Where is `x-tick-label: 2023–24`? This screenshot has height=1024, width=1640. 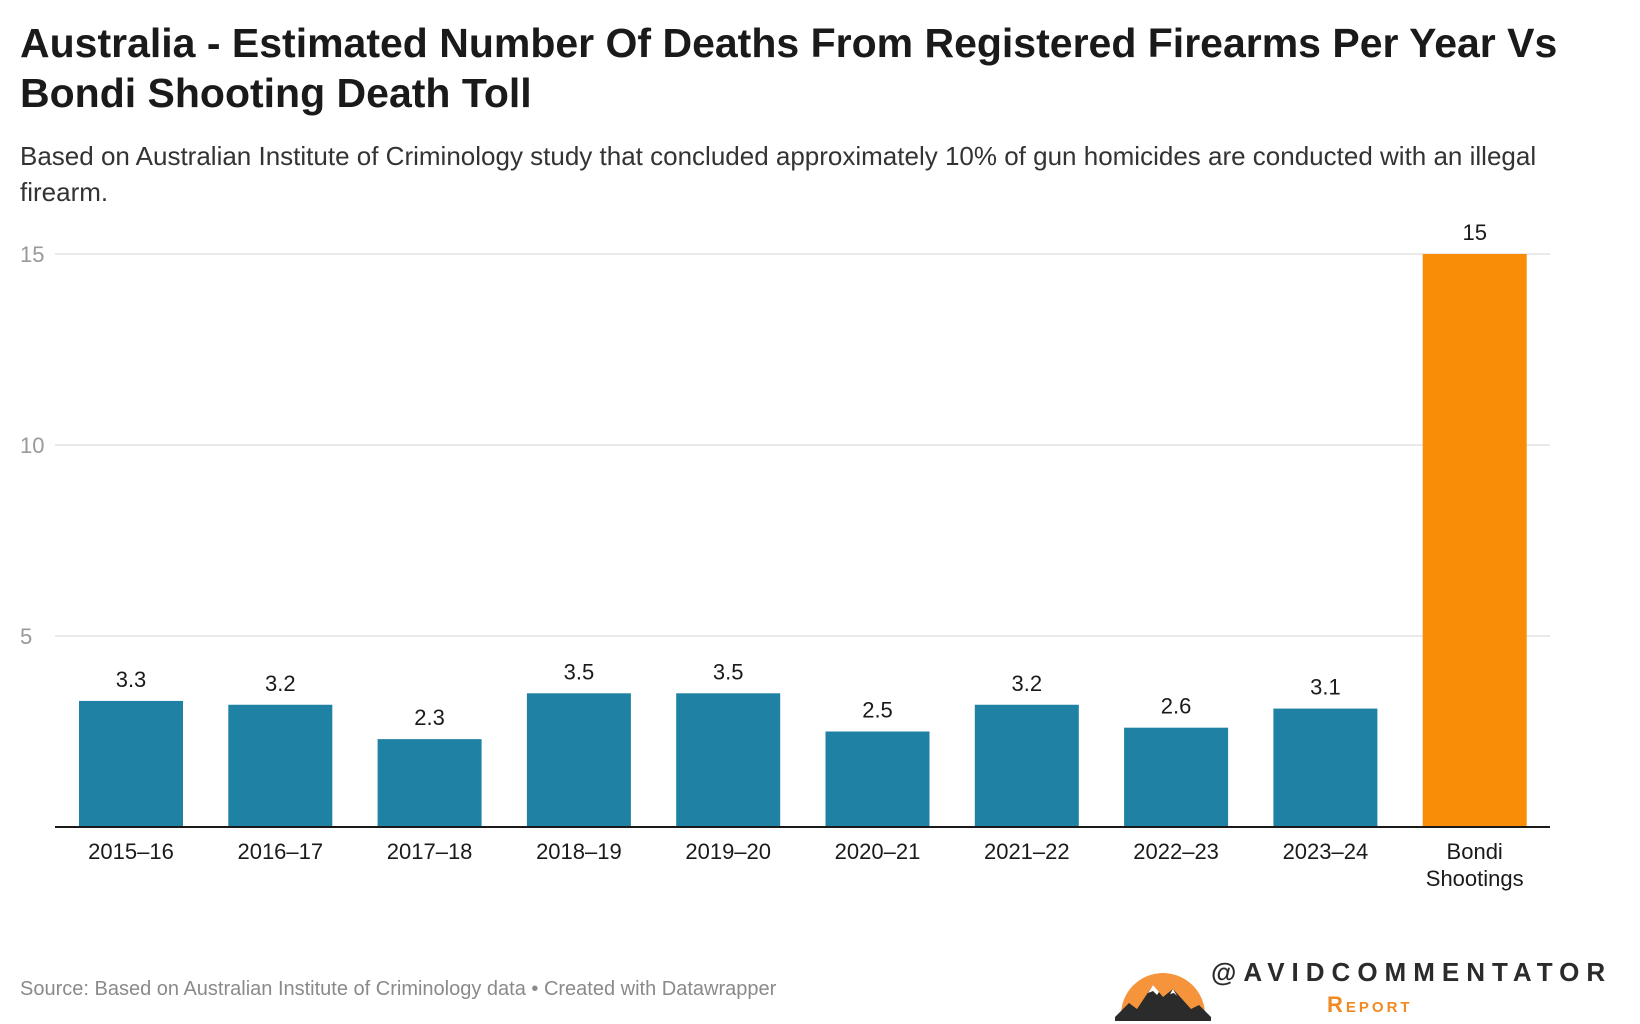 x-tick-label: 2023–24 is located at coordinates (1326, 851).